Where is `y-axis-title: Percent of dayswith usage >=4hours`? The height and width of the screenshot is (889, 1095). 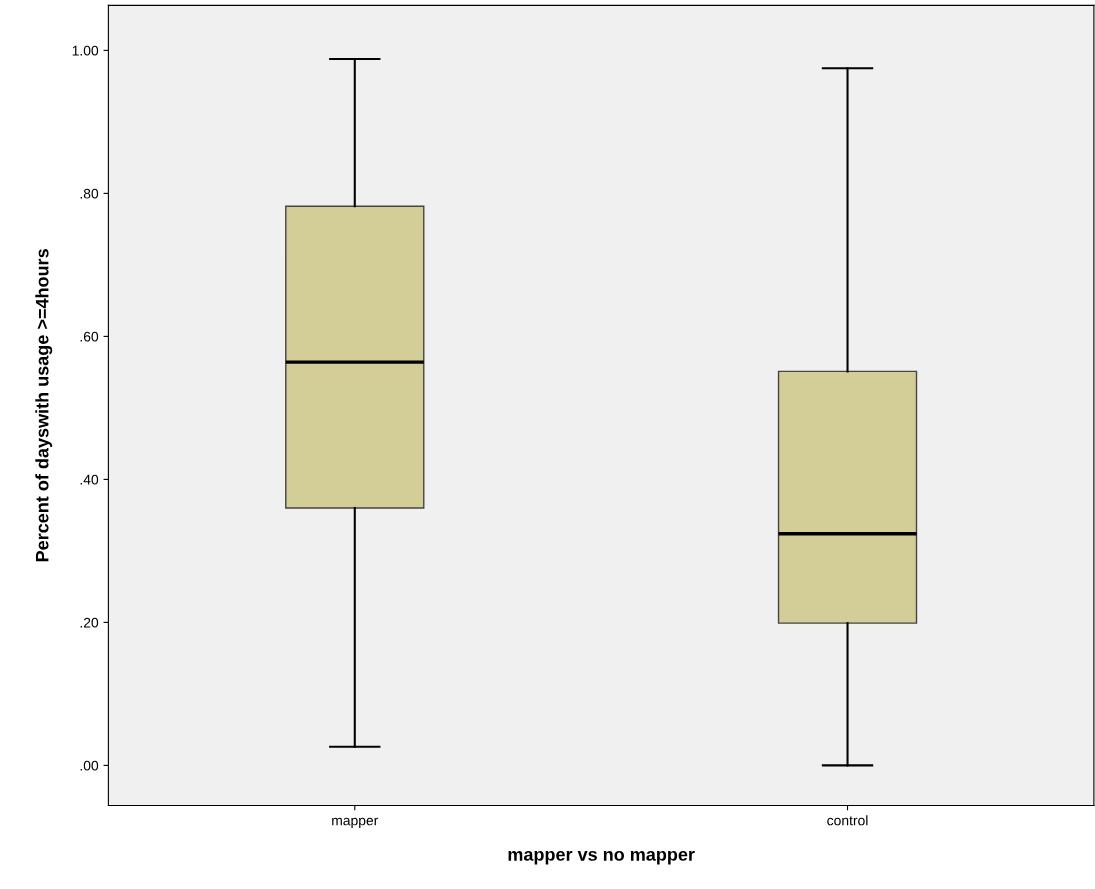
y-axis-title: Percent of dayswith usage >=4hours is located at coordinates (44, 405).